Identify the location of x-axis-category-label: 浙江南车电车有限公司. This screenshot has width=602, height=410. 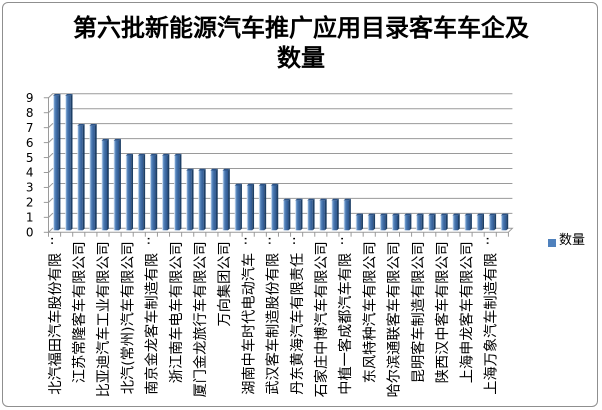
(176, 312).